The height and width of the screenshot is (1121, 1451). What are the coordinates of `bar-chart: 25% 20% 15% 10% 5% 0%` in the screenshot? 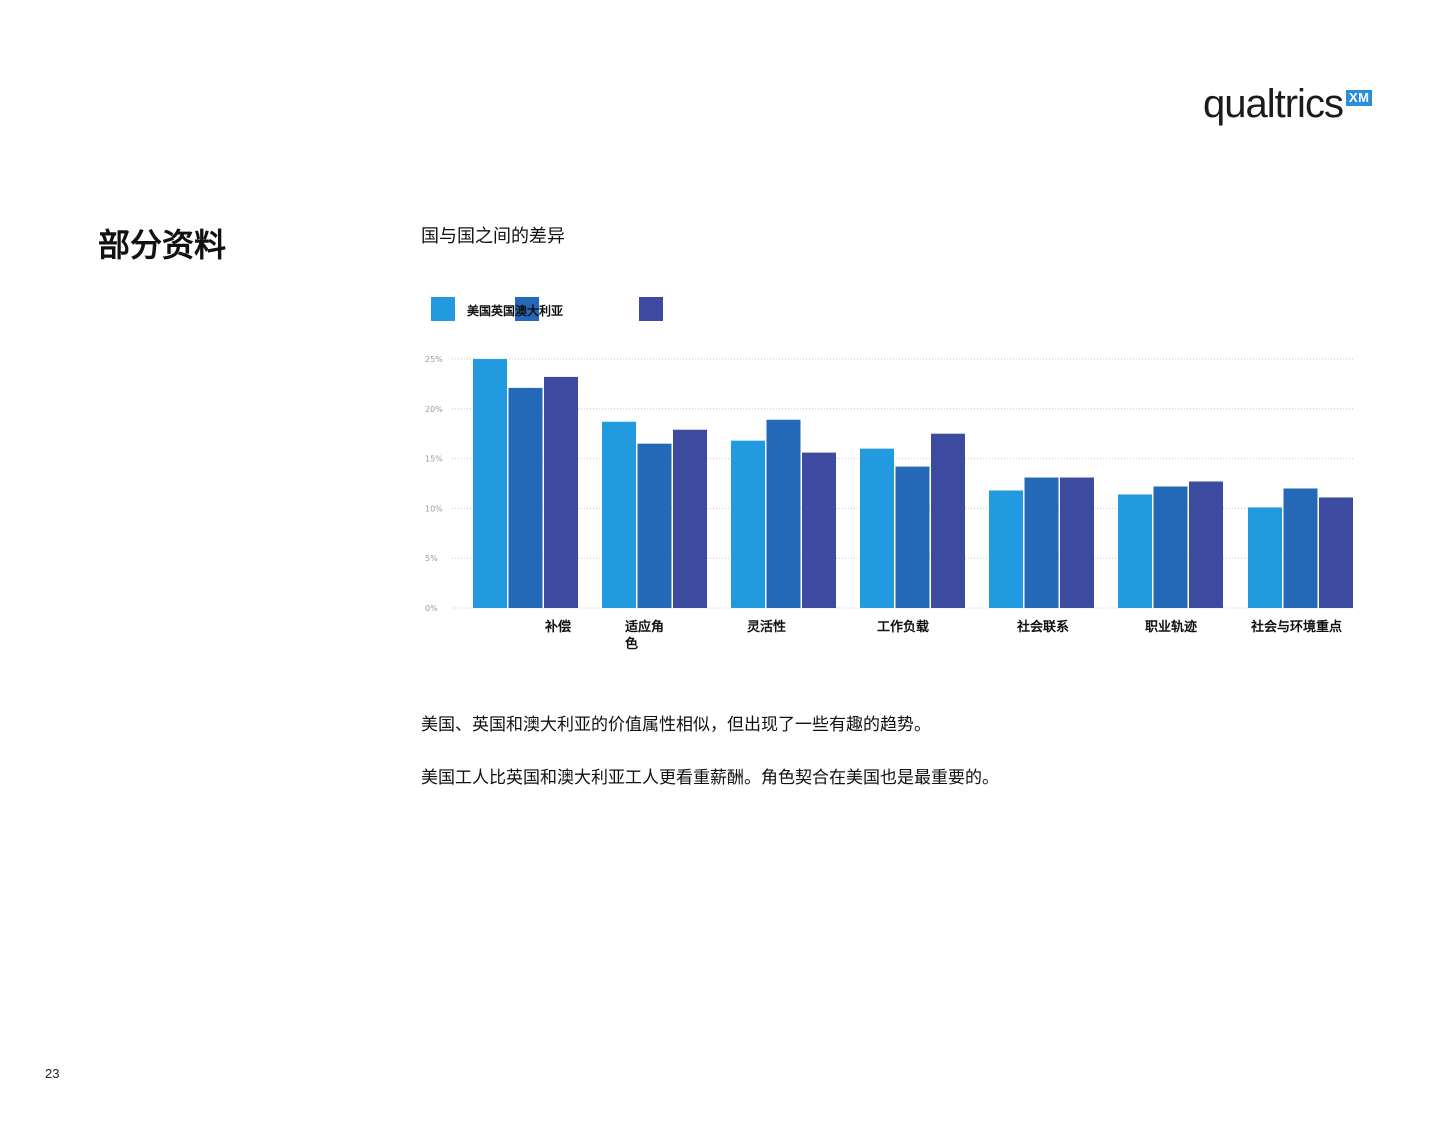 It's located at (889, 484).